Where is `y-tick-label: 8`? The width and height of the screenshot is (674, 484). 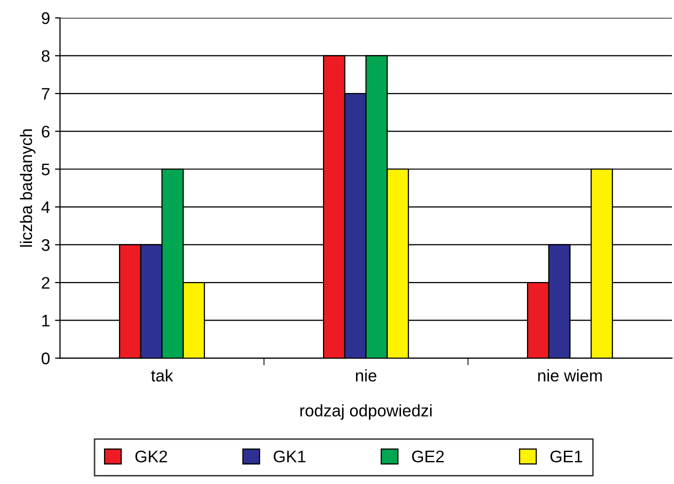 y-tick-label: 8 is located at coordinates (46, 56).